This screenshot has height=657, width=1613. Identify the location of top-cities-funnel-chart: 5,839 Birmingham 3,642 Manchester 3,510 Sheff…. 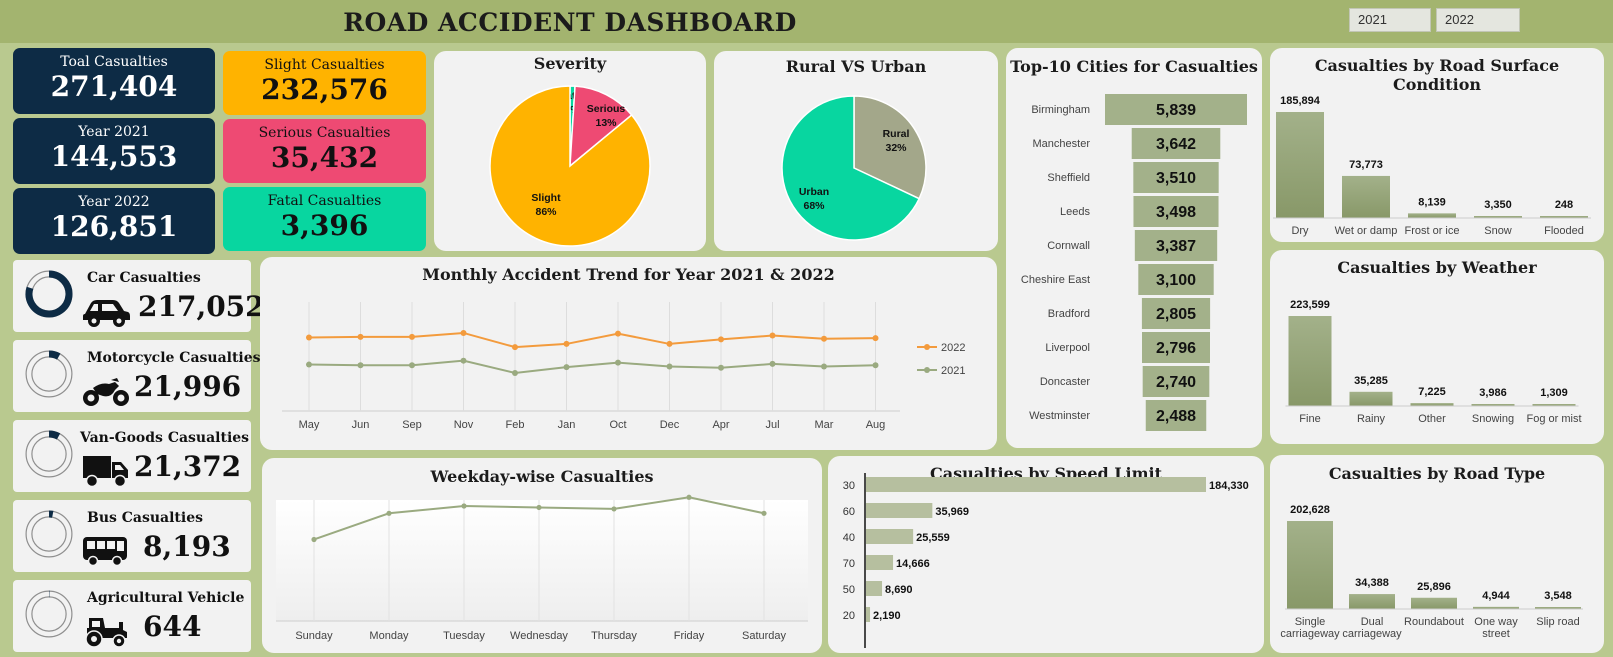
(1134, 262).